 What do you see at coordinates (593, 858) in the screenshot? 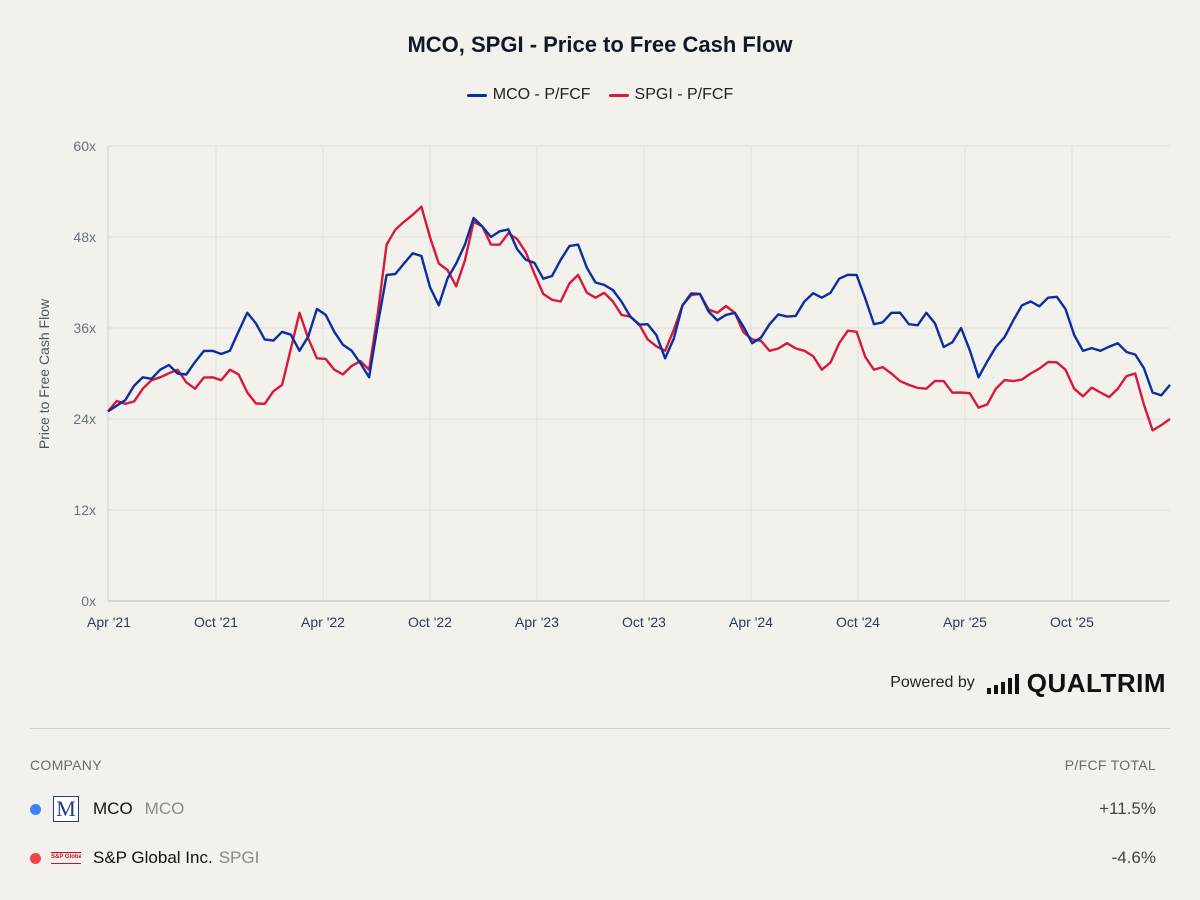
I see `table-row: S&P Global S&P Global Inc. SPGI -4.6%` at bounding box center [593, 858].